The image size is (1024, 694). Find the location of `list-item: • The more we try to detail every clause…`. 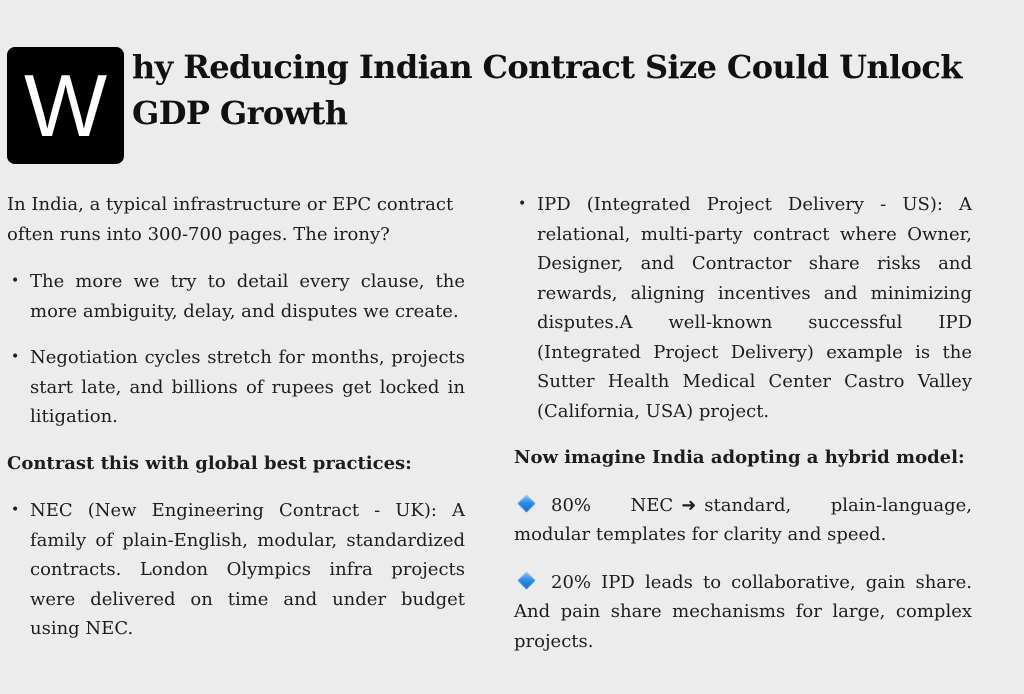

list-item: • The more we try to detail every clause… is located at coordinates (236, 296).